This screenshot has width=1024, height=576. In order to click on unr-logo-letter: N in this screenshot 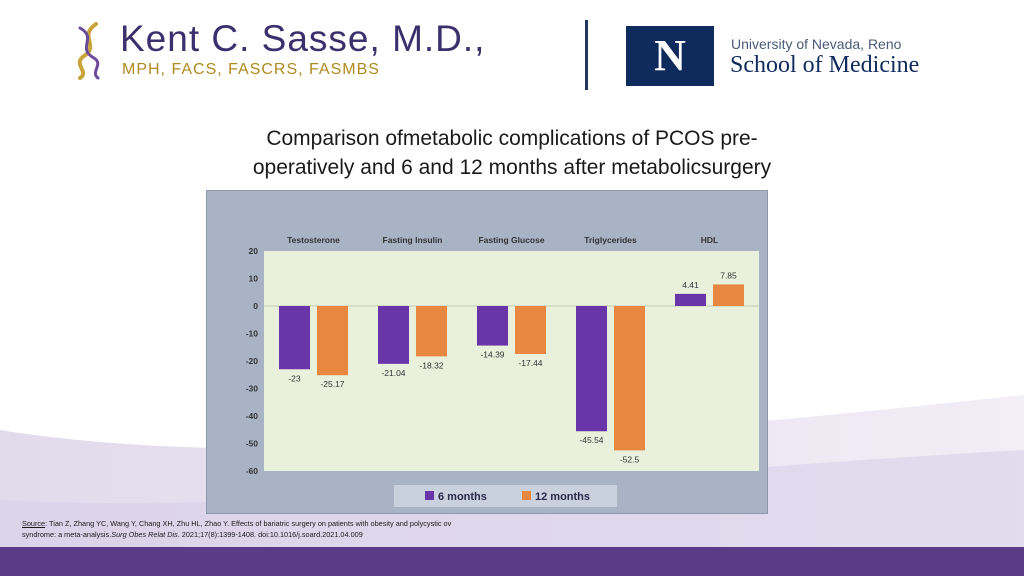, I will do `click(670, 55)`.